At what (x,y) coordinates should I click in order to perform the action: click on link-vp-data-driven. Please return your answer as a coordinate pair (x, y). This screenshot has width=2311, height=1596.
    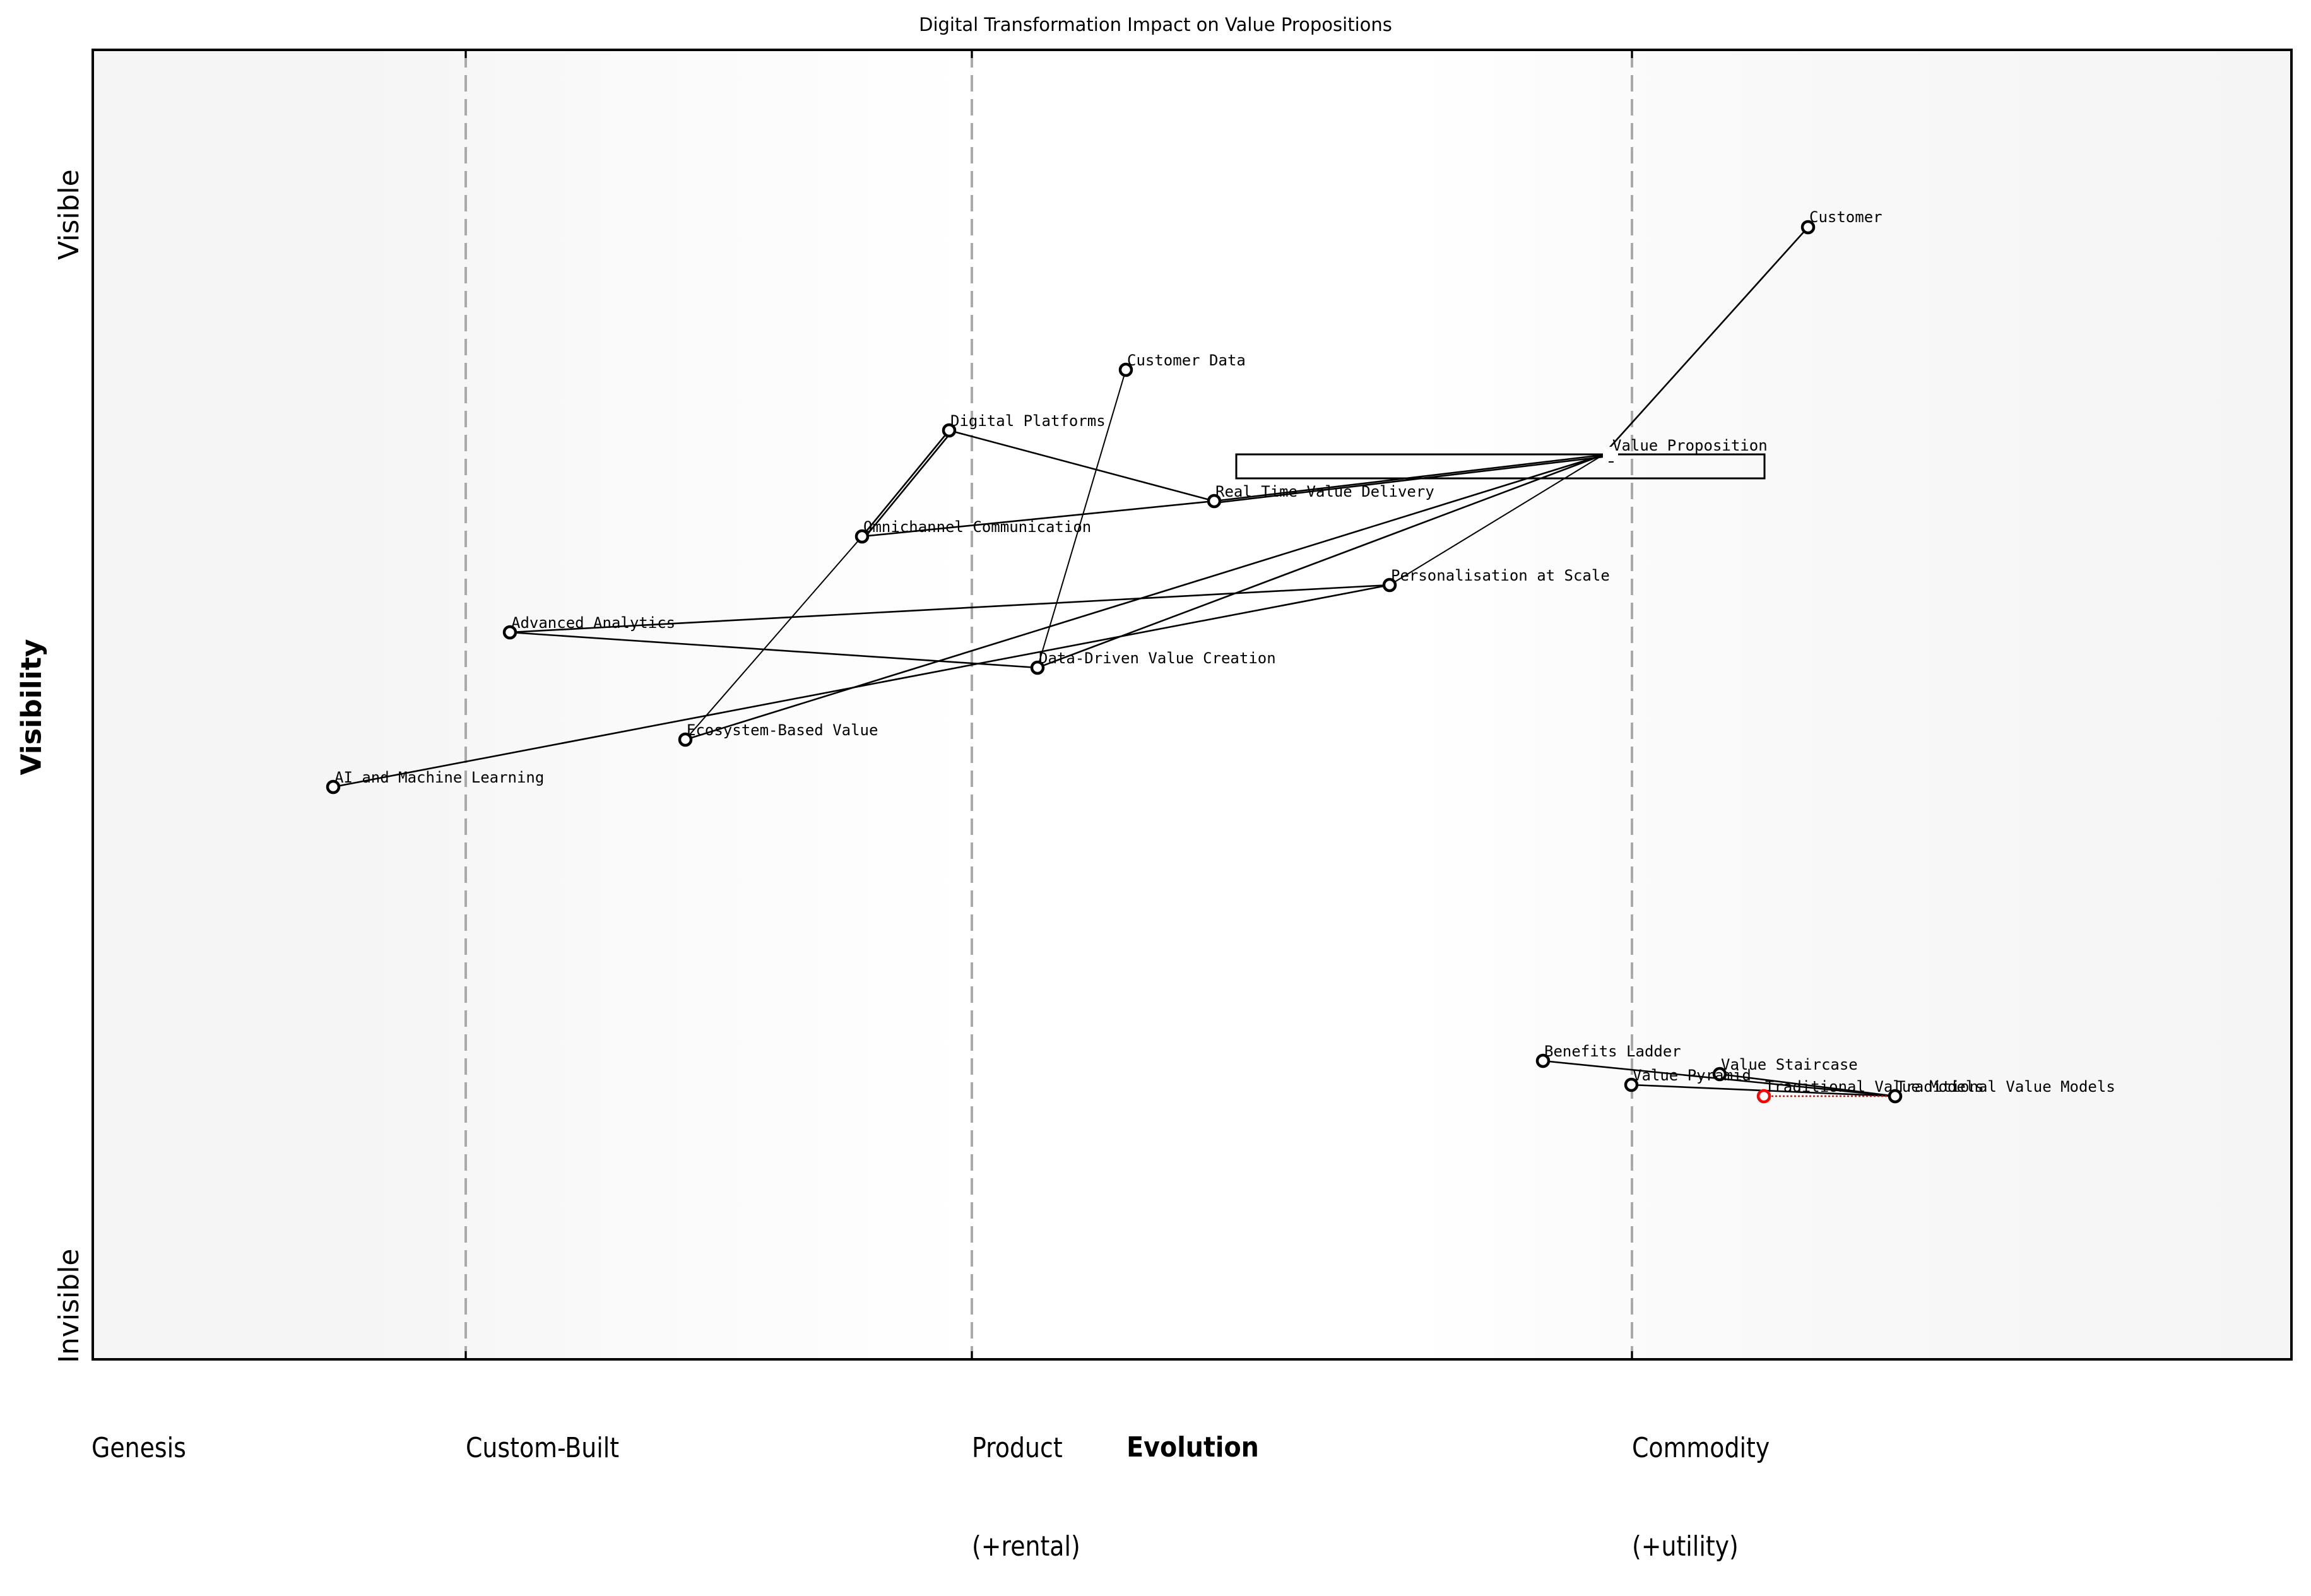
    Looking at the image, I should click on (1320, 561).